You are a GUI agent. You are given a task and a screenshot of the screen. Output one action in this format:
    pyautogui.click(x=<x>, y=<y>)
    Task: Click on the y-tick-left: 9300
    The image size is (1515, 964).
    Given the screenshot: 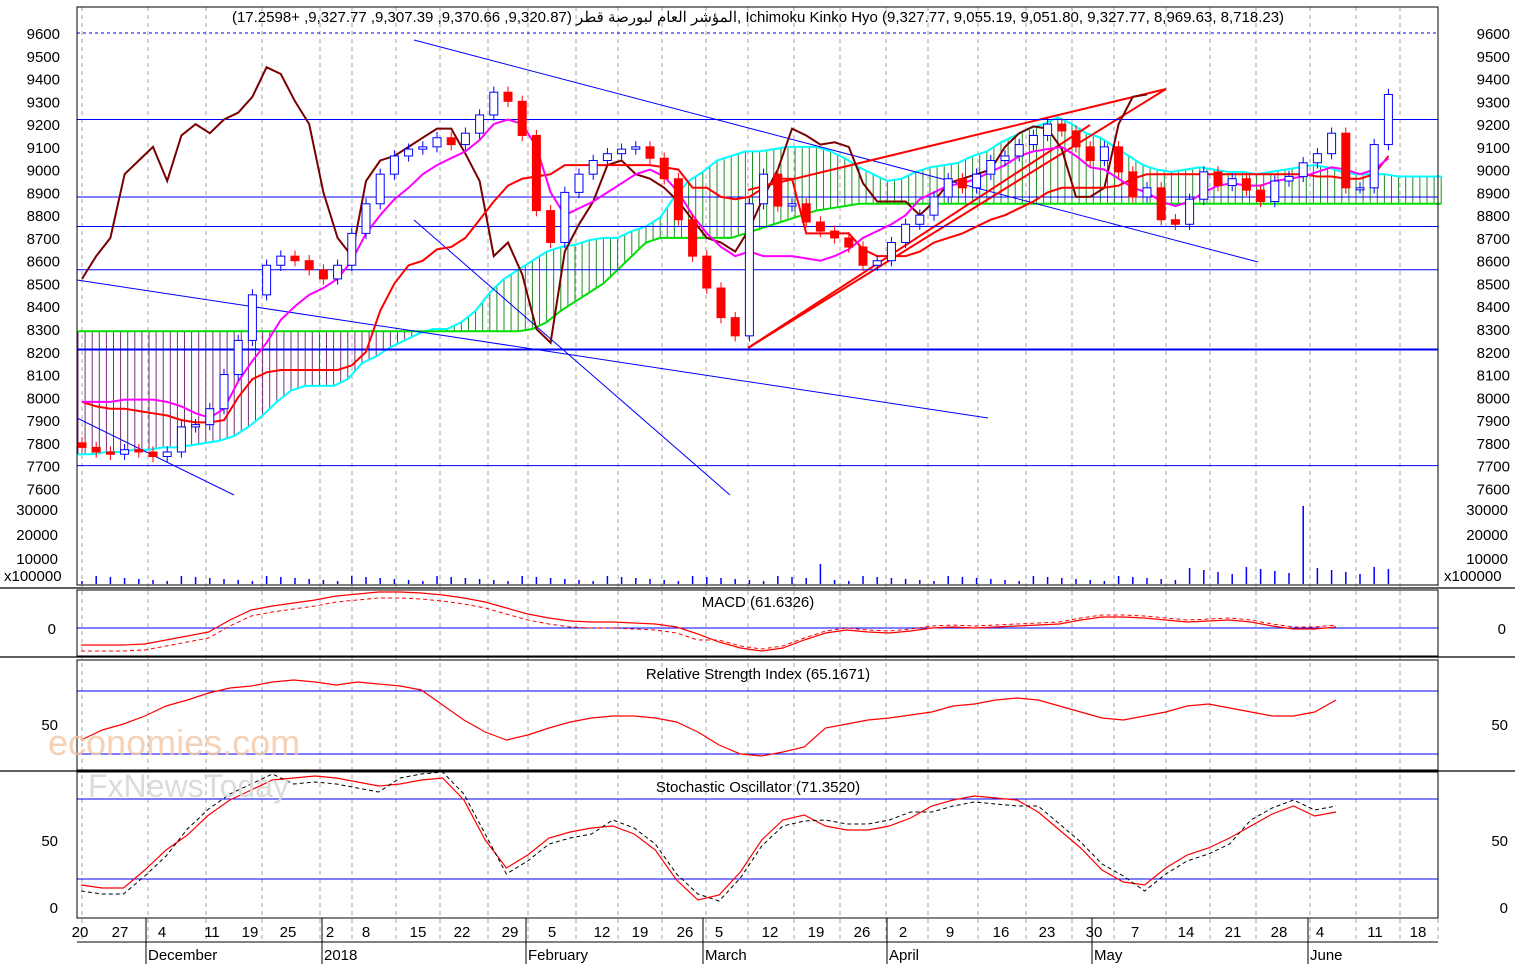 What is the action you would take?
    pyautogui.click(x=43, y=102)
    